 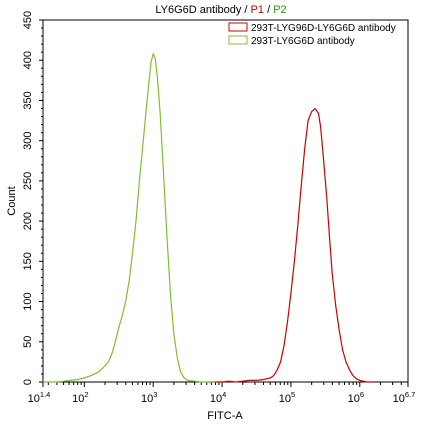 What do you see at coordinates (218, 397) in the screenshot?
I see `x-tick-label: 10⁴` at bounding box center [218, 397].